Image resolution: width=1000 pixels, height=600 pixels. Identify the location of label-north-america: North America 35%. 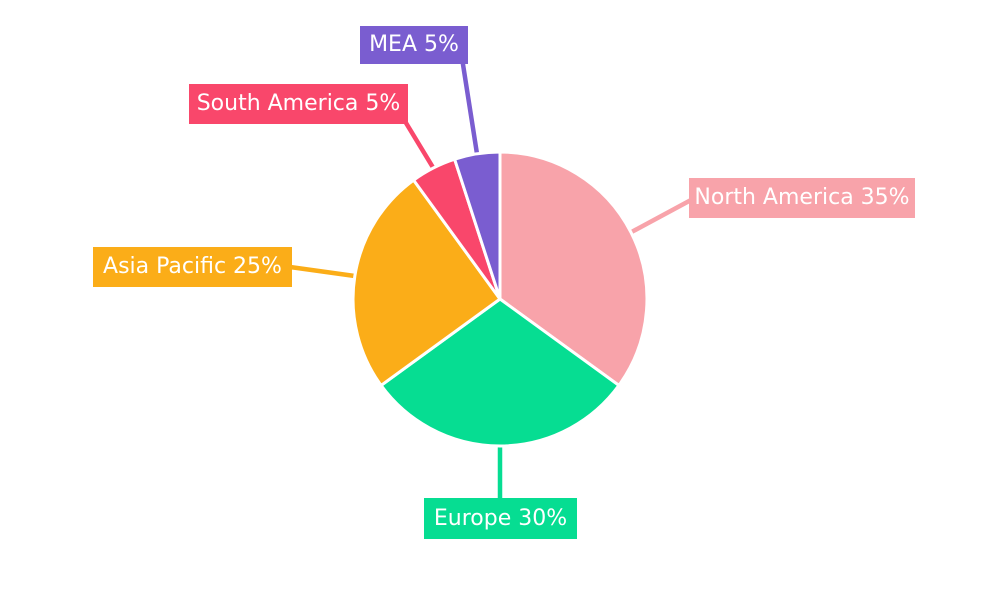
(802, 198).